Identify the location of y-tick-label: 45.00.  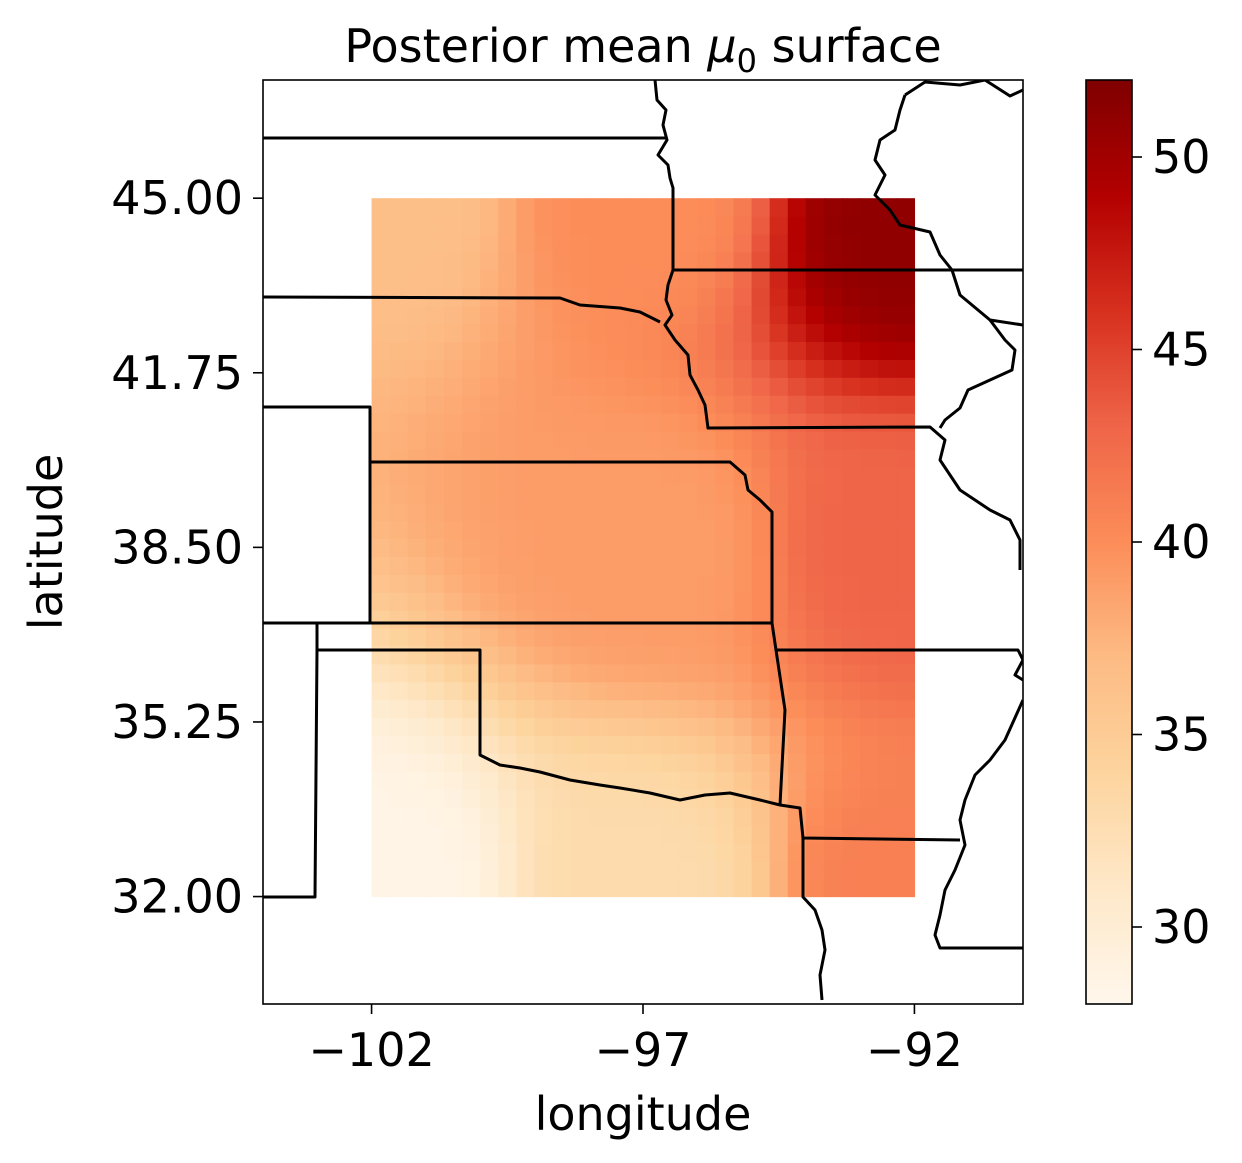
(177, 198).